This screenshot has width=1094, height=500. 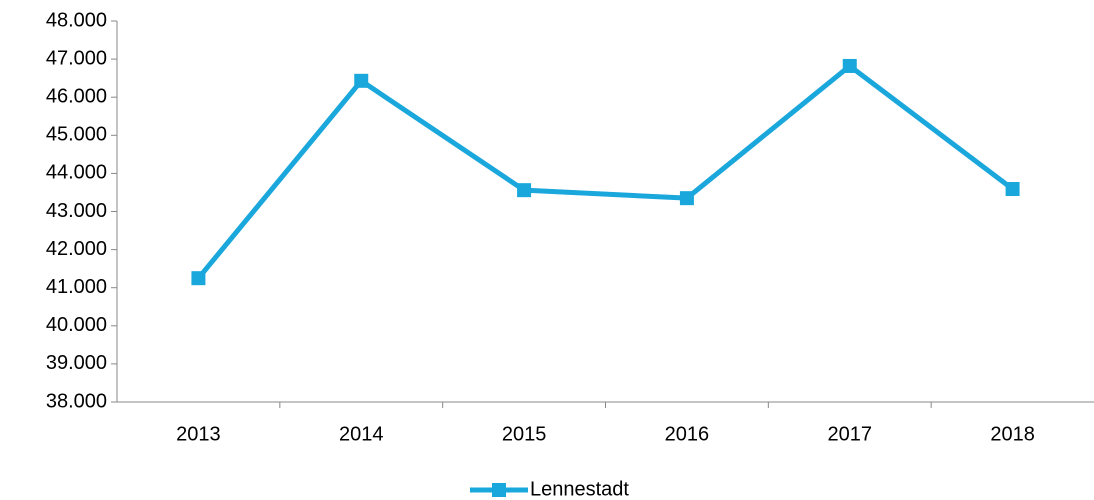 I want to click on x-tick-label: 2016, so click(x=687, y=434).